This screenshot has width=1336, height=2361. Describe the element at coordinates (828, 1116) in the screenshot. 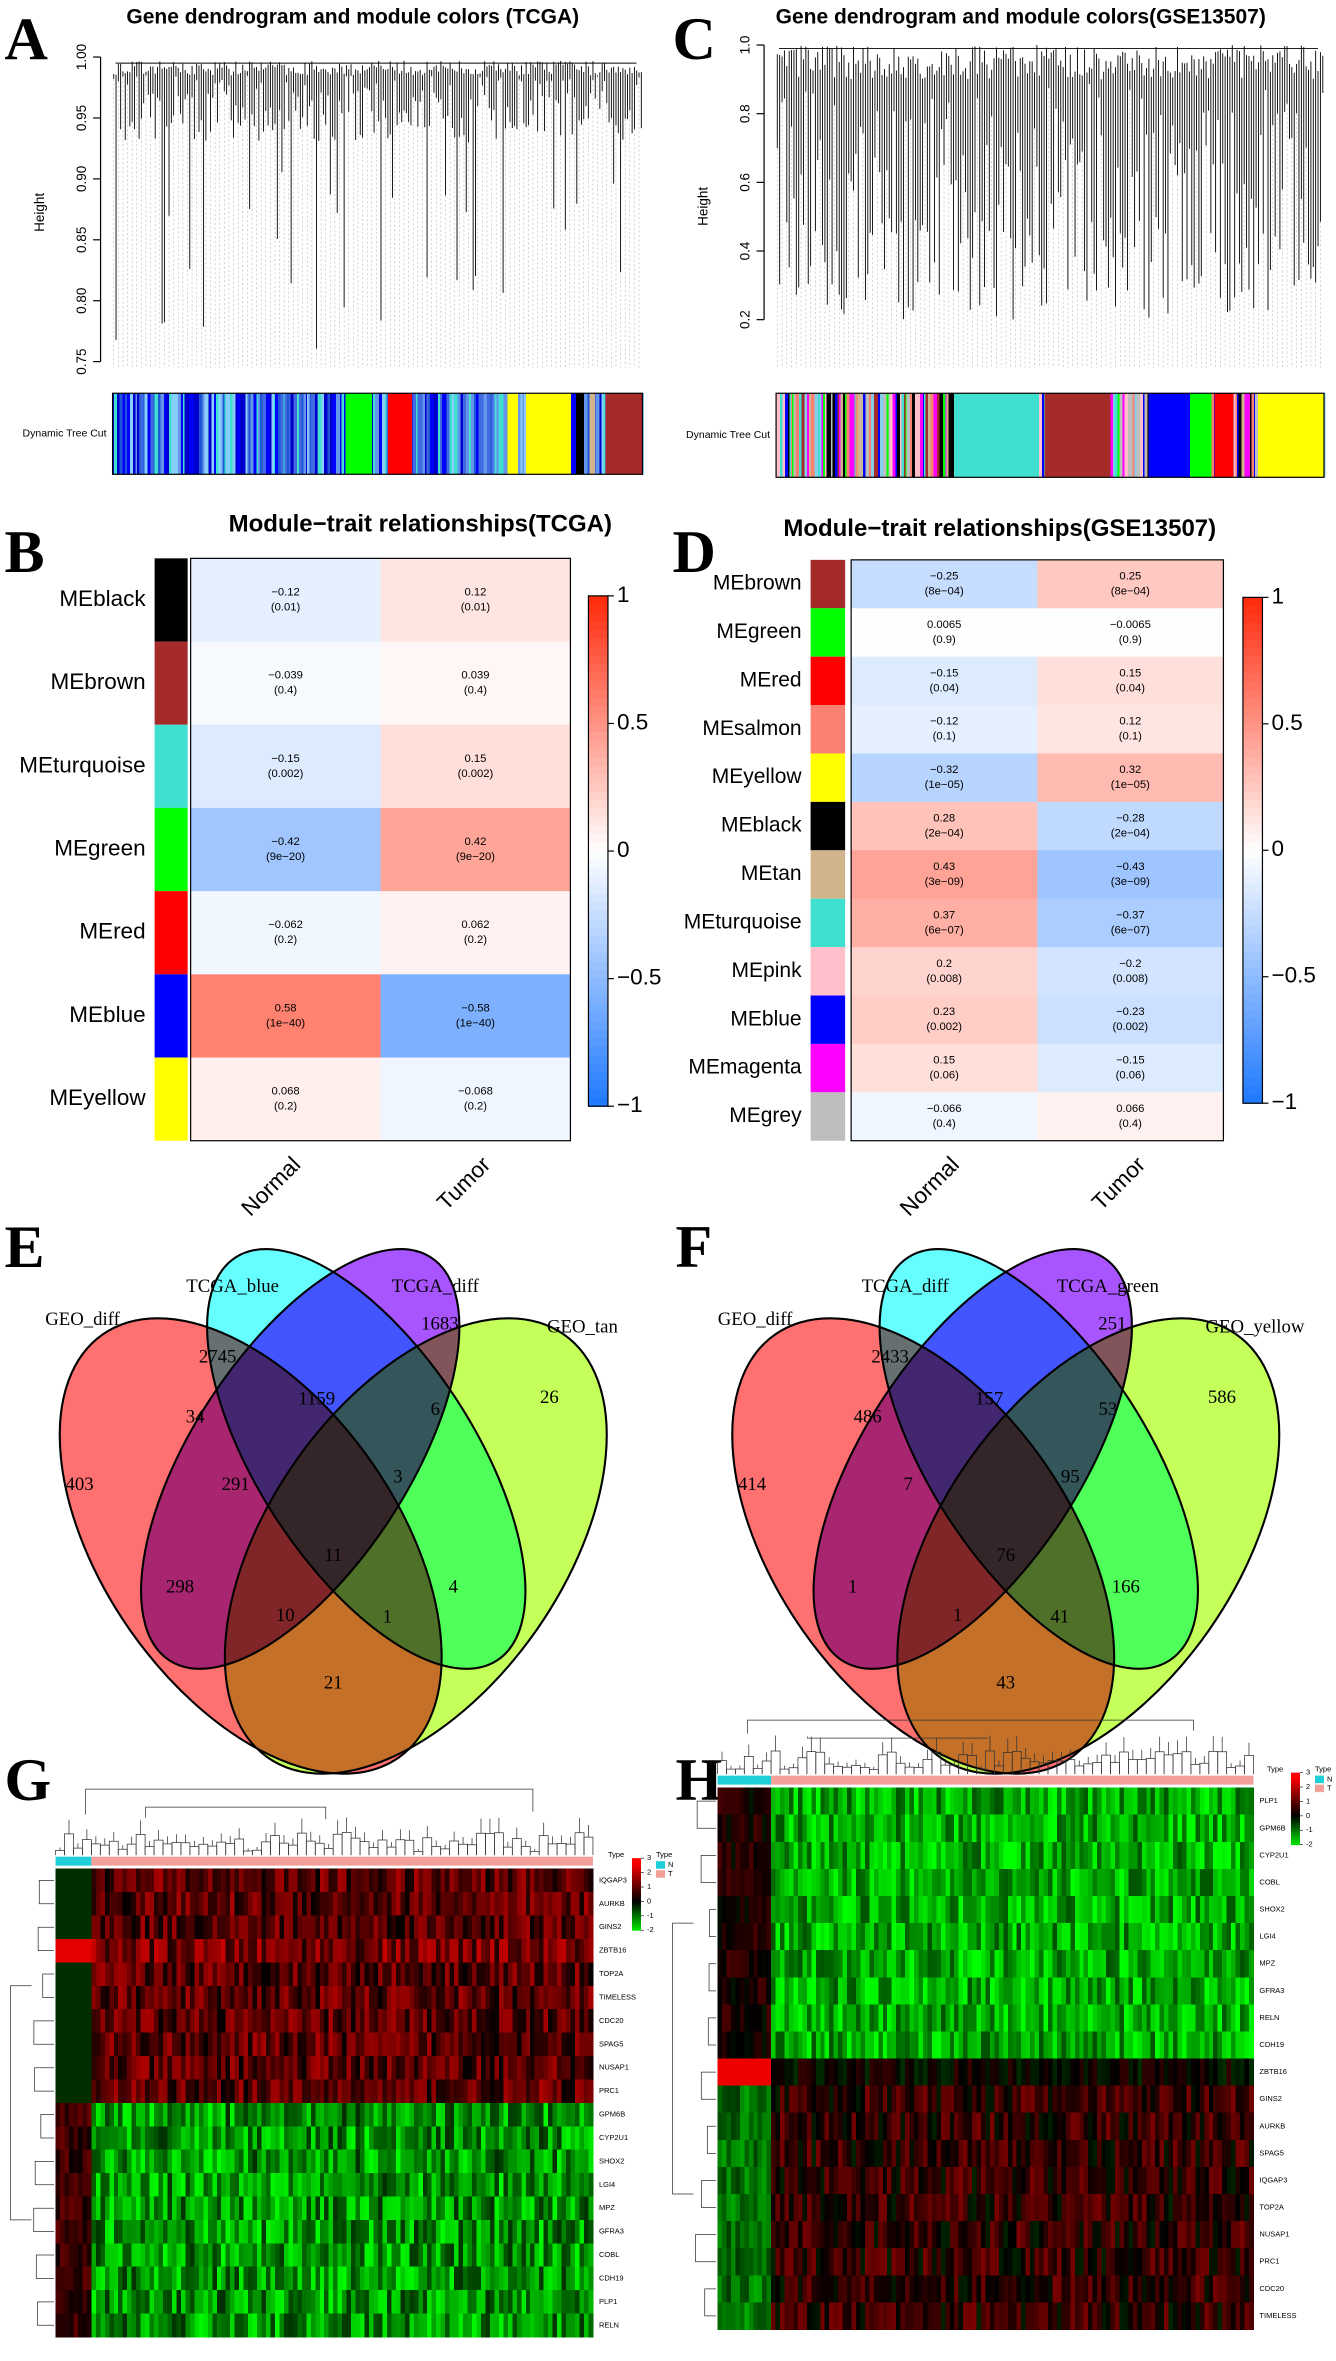

I see `module-swatch` at that location.